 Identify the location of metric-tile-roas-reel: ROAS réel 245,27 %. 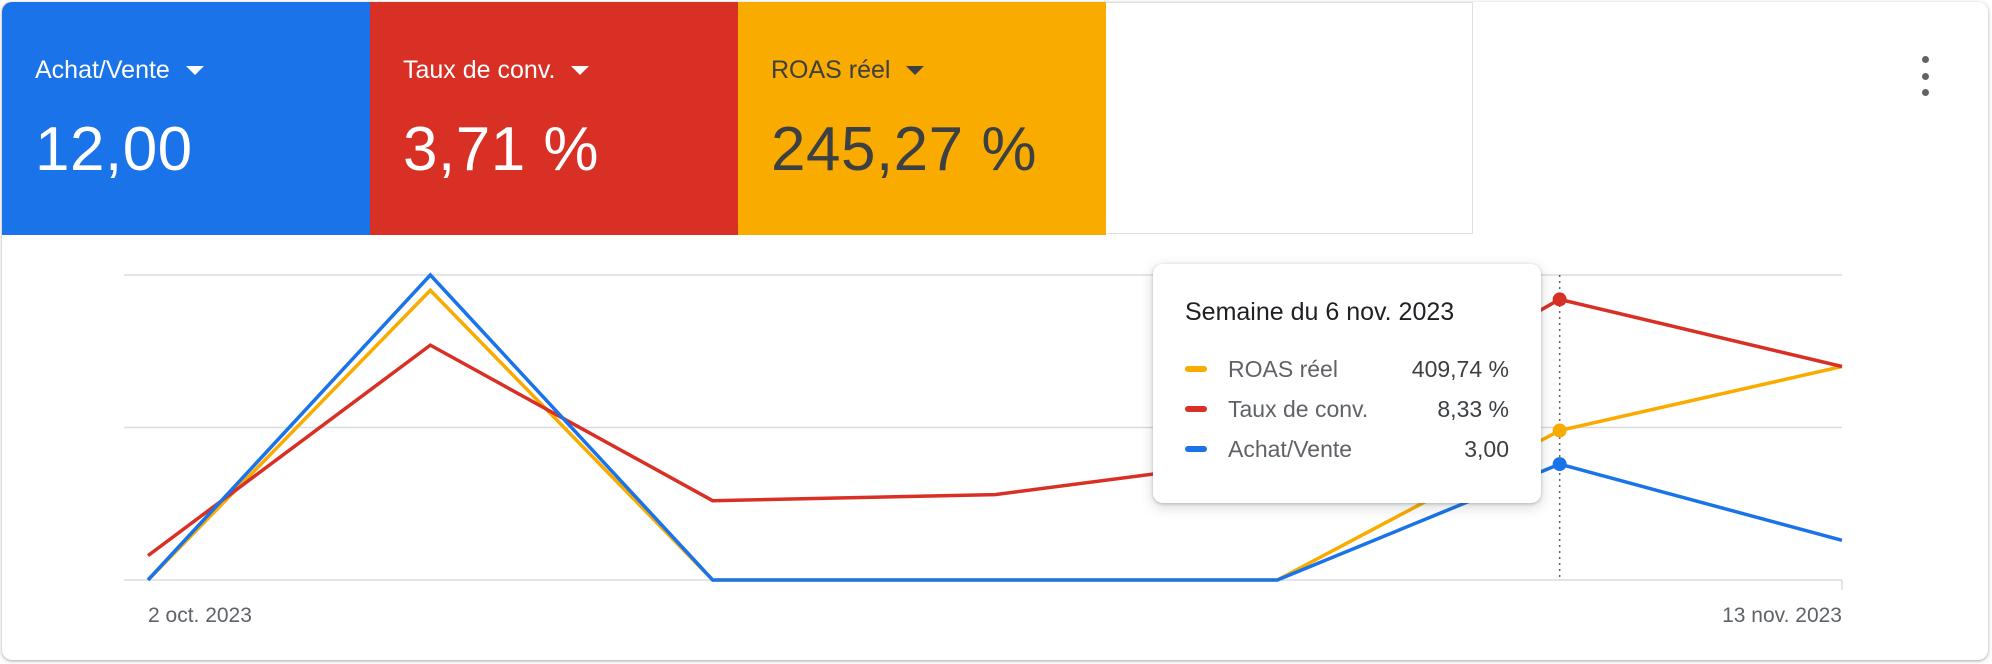
(922, 118).